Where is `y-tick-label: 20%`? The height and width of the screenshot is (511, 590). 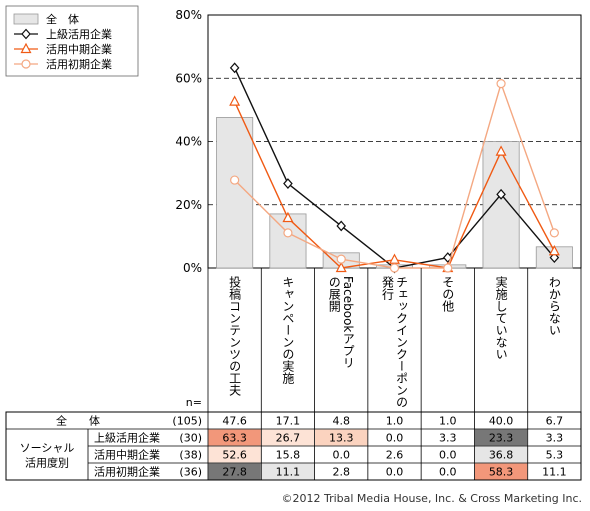 y-tick-label: 20% is located at coordinates (188, 205).